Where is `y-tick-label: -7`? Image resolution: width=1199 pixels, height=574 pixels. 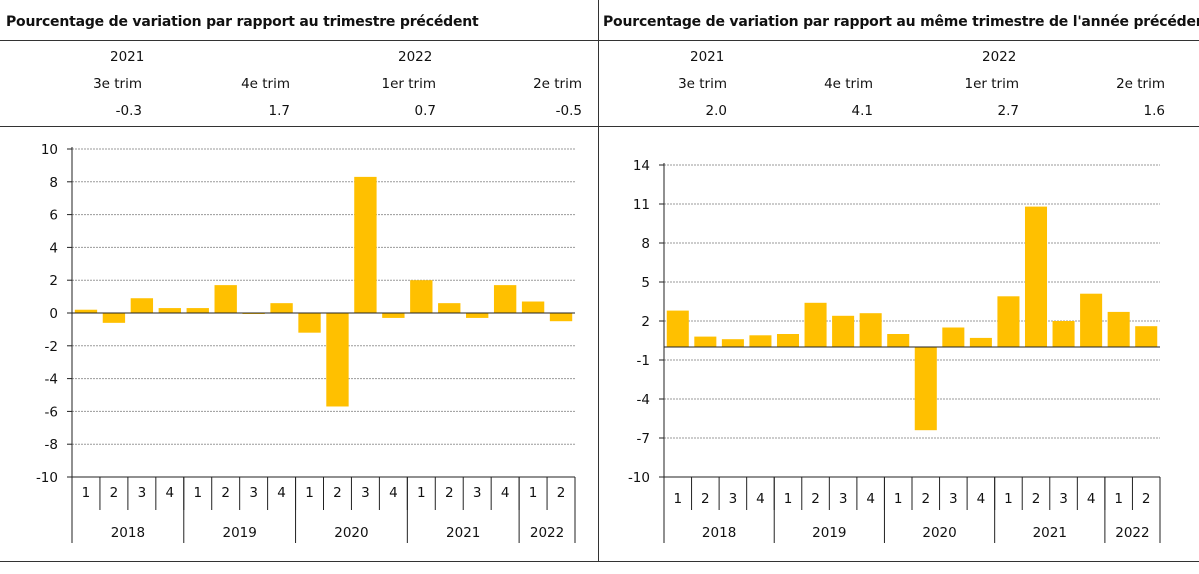 y-tick-label: -7 is located at coordinates (643, 439).